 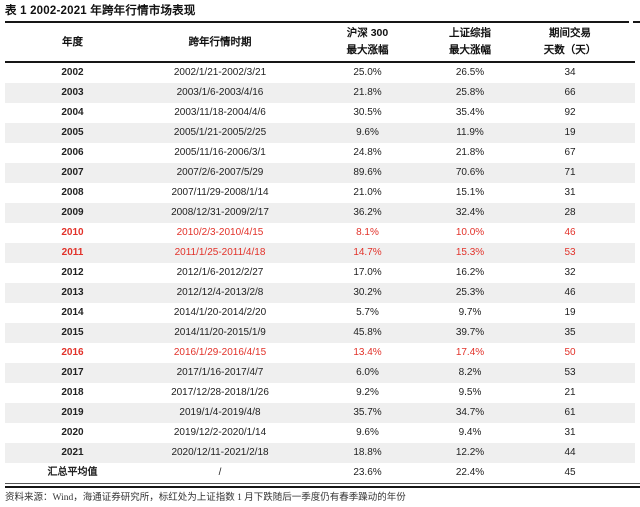 What do you see at coordinates (72, 472) in the screenshot?
I see `year-cell: 汇总平均值` at bounding box center [72, 472].